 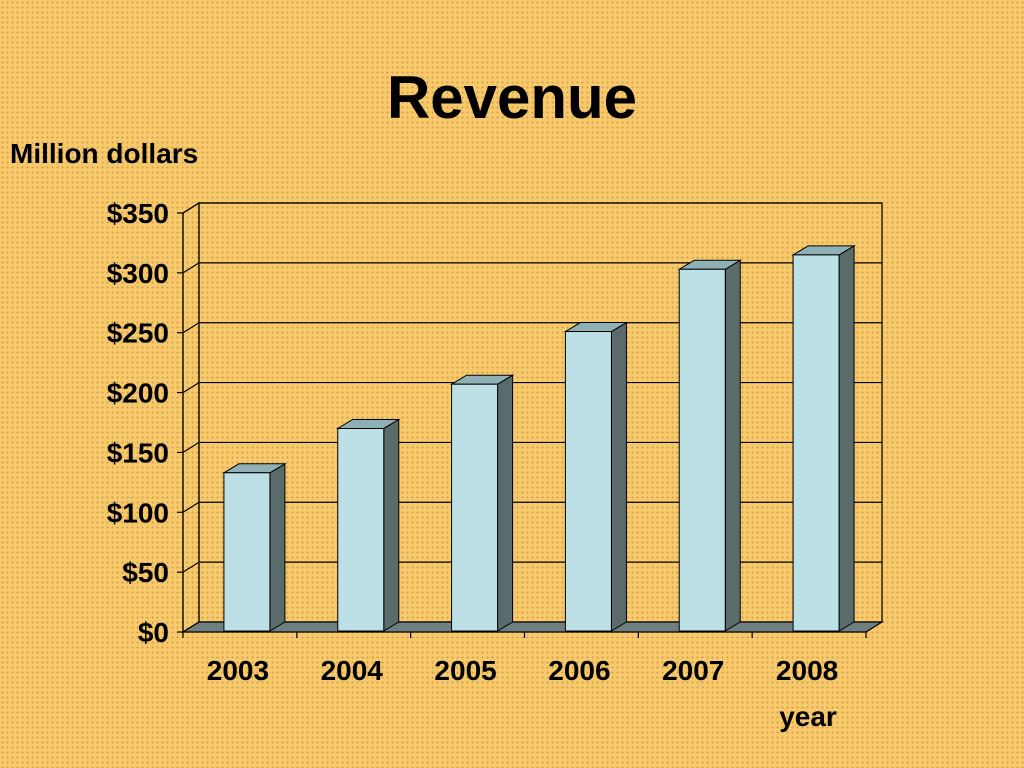 I want to click on y-axis-ticks: $0 $50 $100 $150 $200 $250 $300 $350, so click(x=145, y=423).